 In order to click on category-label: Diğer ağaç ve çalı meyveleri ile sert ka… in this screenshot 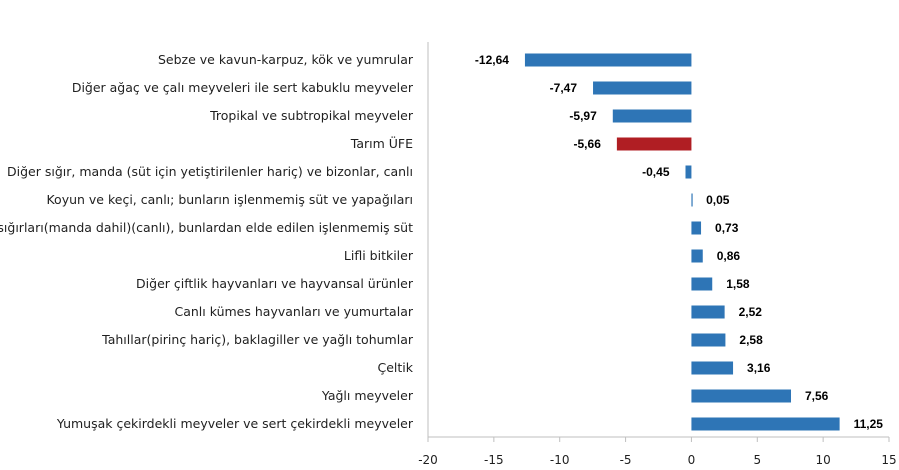, I will do `click(243, 87)`.